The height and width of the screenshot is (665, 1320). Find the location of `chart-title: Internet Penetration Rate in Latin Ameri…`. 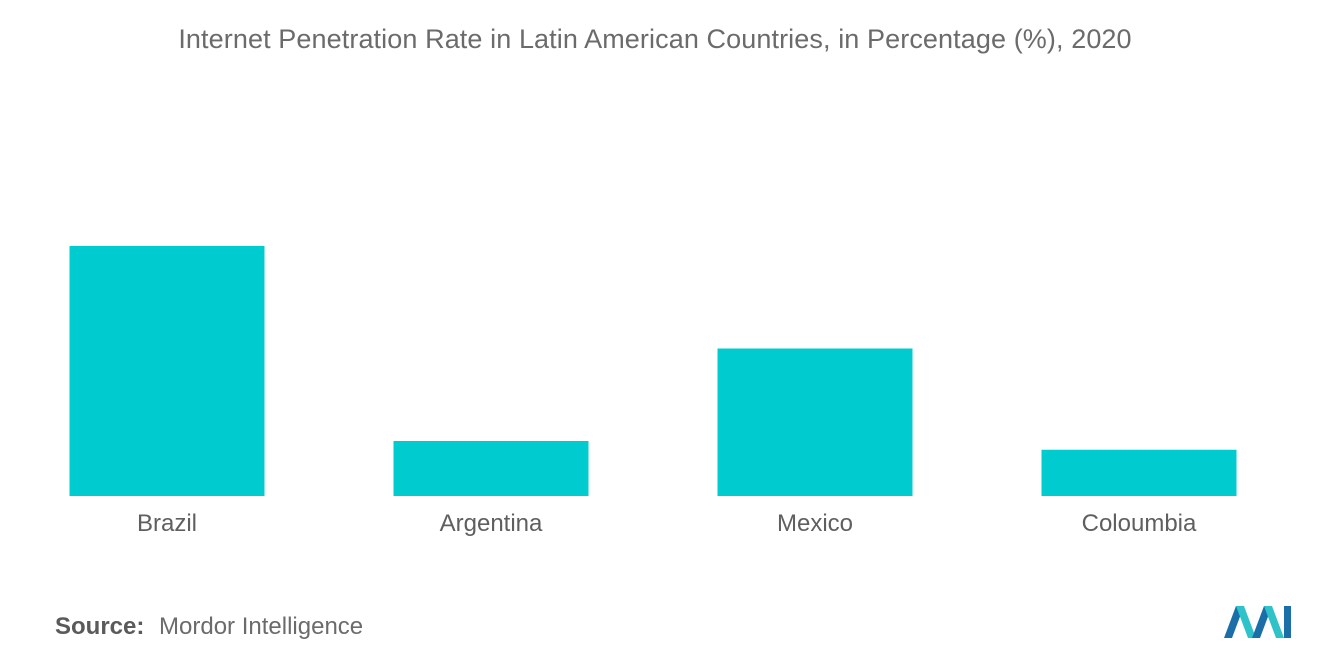

chart-title: Internet Penetration Rate in Latin Ameri… is located at coordinates (655, 39).